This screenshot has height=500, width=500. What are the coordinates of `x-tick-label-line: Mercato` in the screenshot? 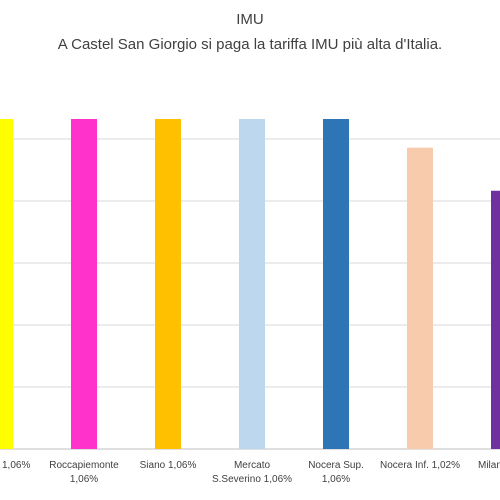 It's located at (252, 465).